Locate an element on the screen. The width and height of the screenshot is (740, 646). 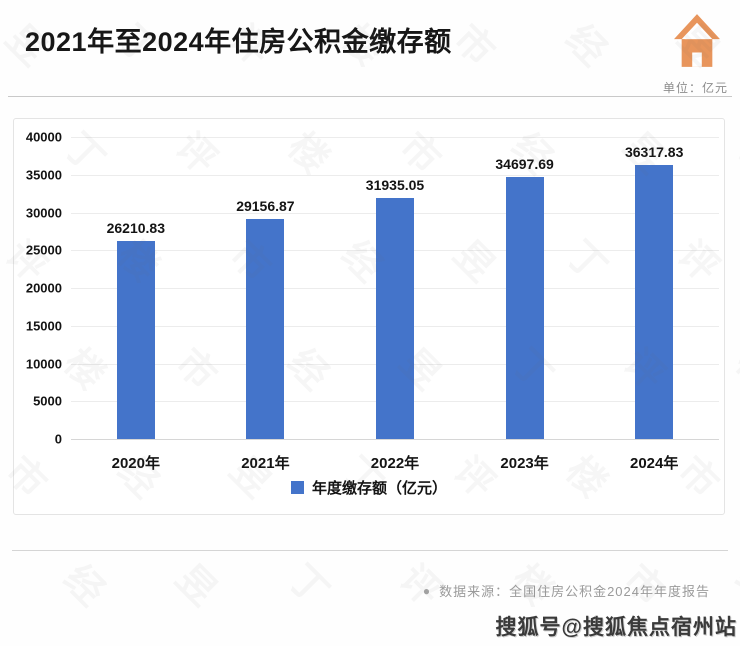
bar-2024年 is located at coordinates (654, 301).